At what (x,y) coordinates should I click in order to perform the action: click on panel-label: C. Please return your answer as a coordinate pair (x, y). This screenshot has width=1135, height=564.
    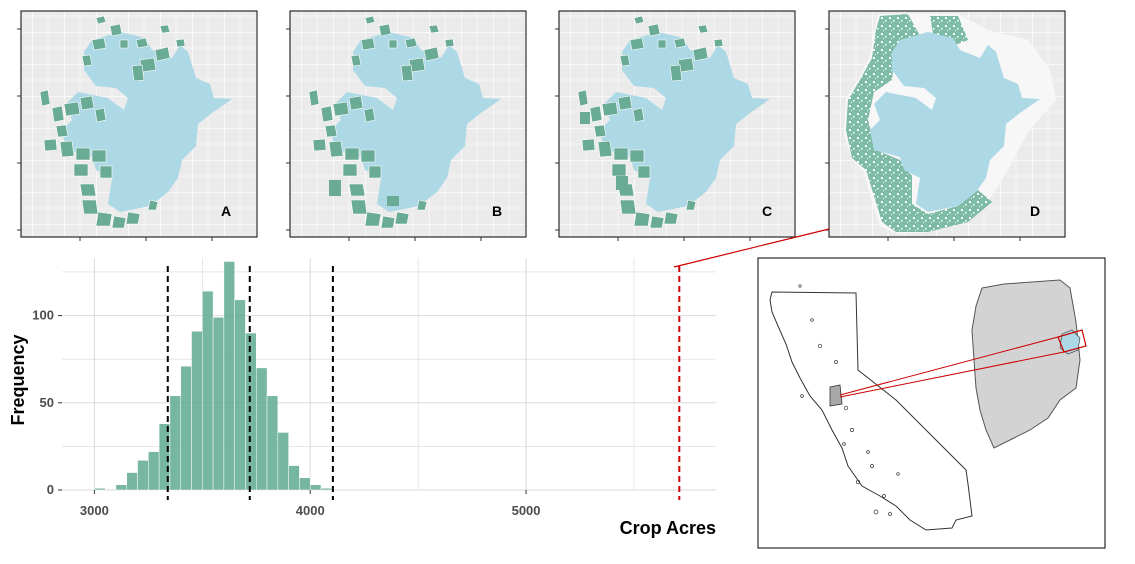
    Looking at the image, I should click on (767, 211).